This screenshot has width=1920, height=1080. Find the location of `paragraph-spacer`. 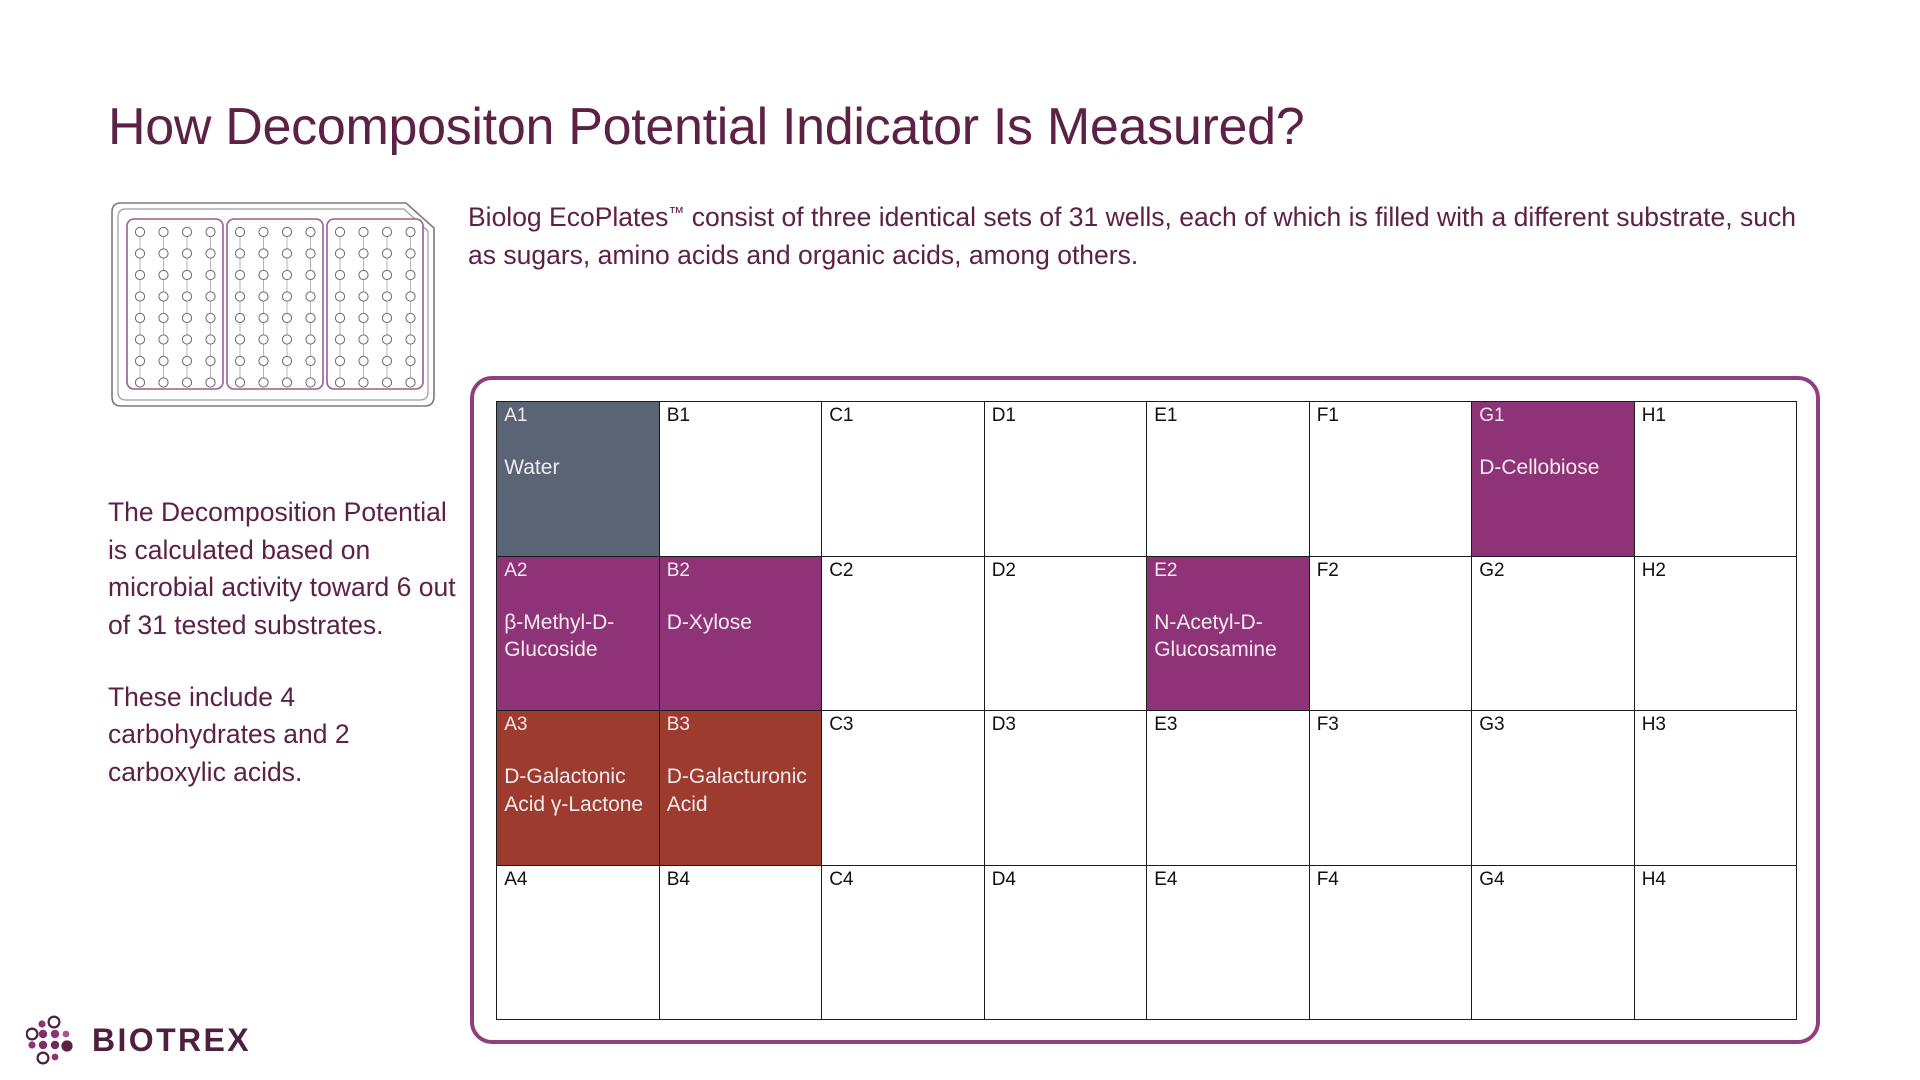

paragraph-spacer is located at coordinates (284, 662).